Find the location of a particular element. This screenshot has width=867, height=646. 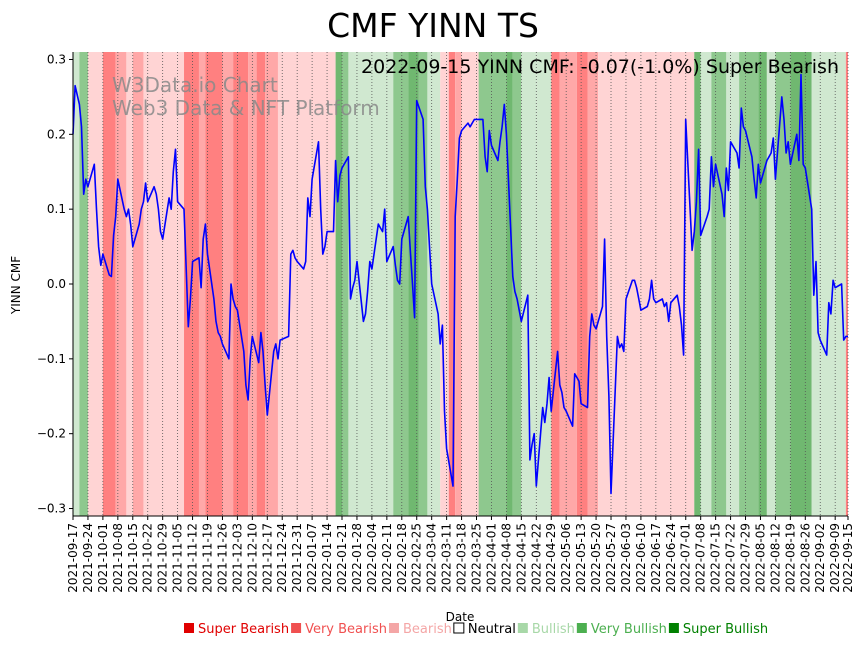

x-tick-label: 2022-08-12 is located at coordinates (775, 558).